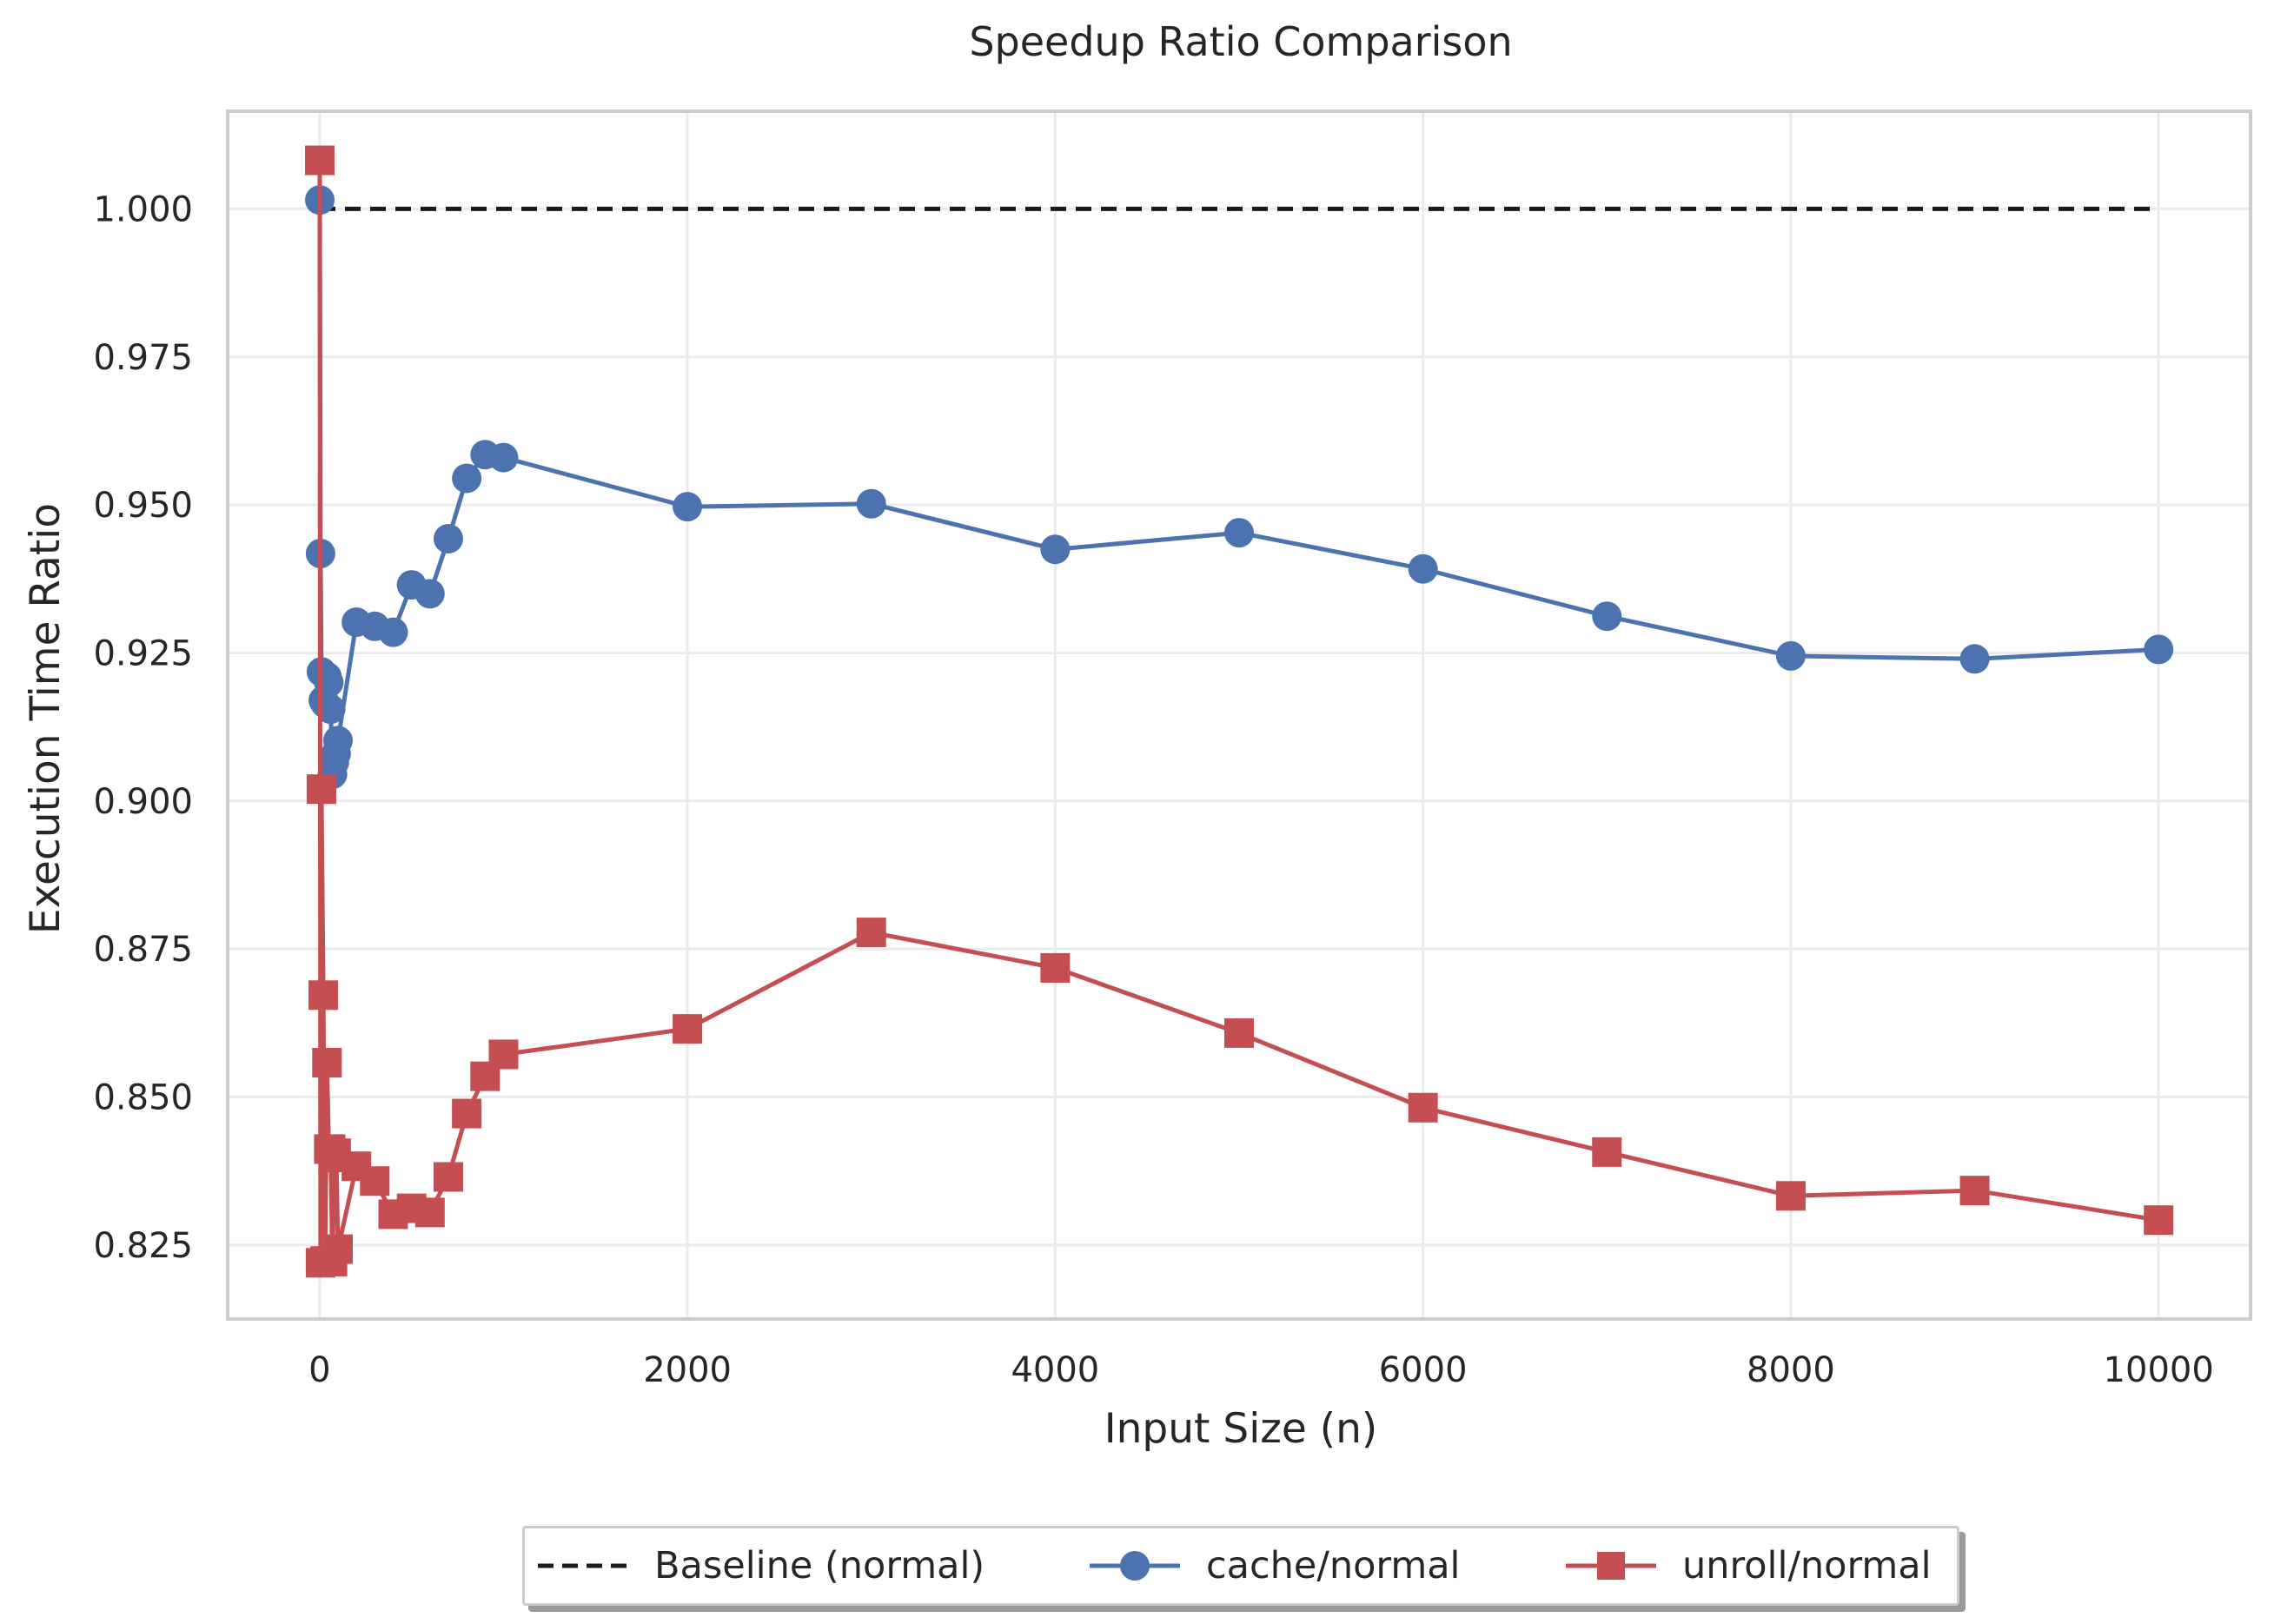  I want to click on x-tick-label: 0, so click(319, 1370).